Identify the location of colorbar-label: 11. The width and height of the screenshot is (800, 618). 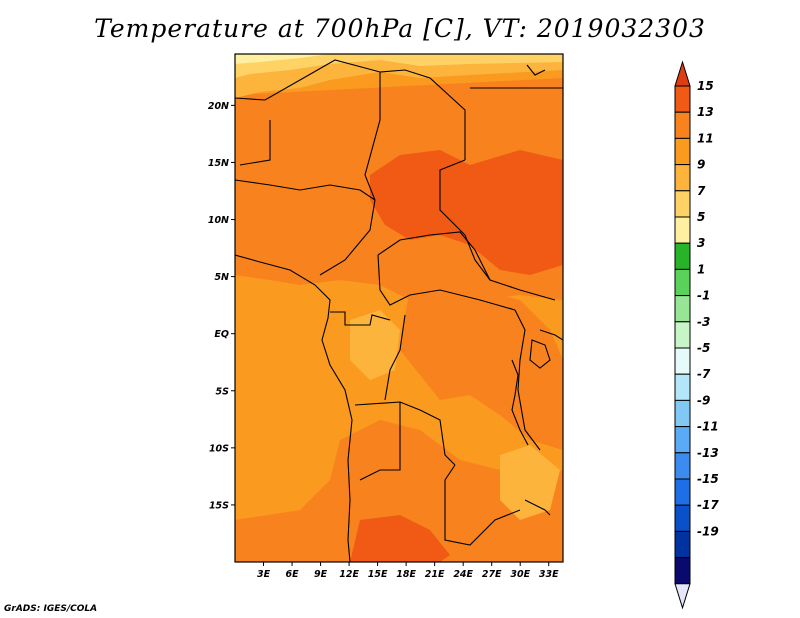
(705, 138).